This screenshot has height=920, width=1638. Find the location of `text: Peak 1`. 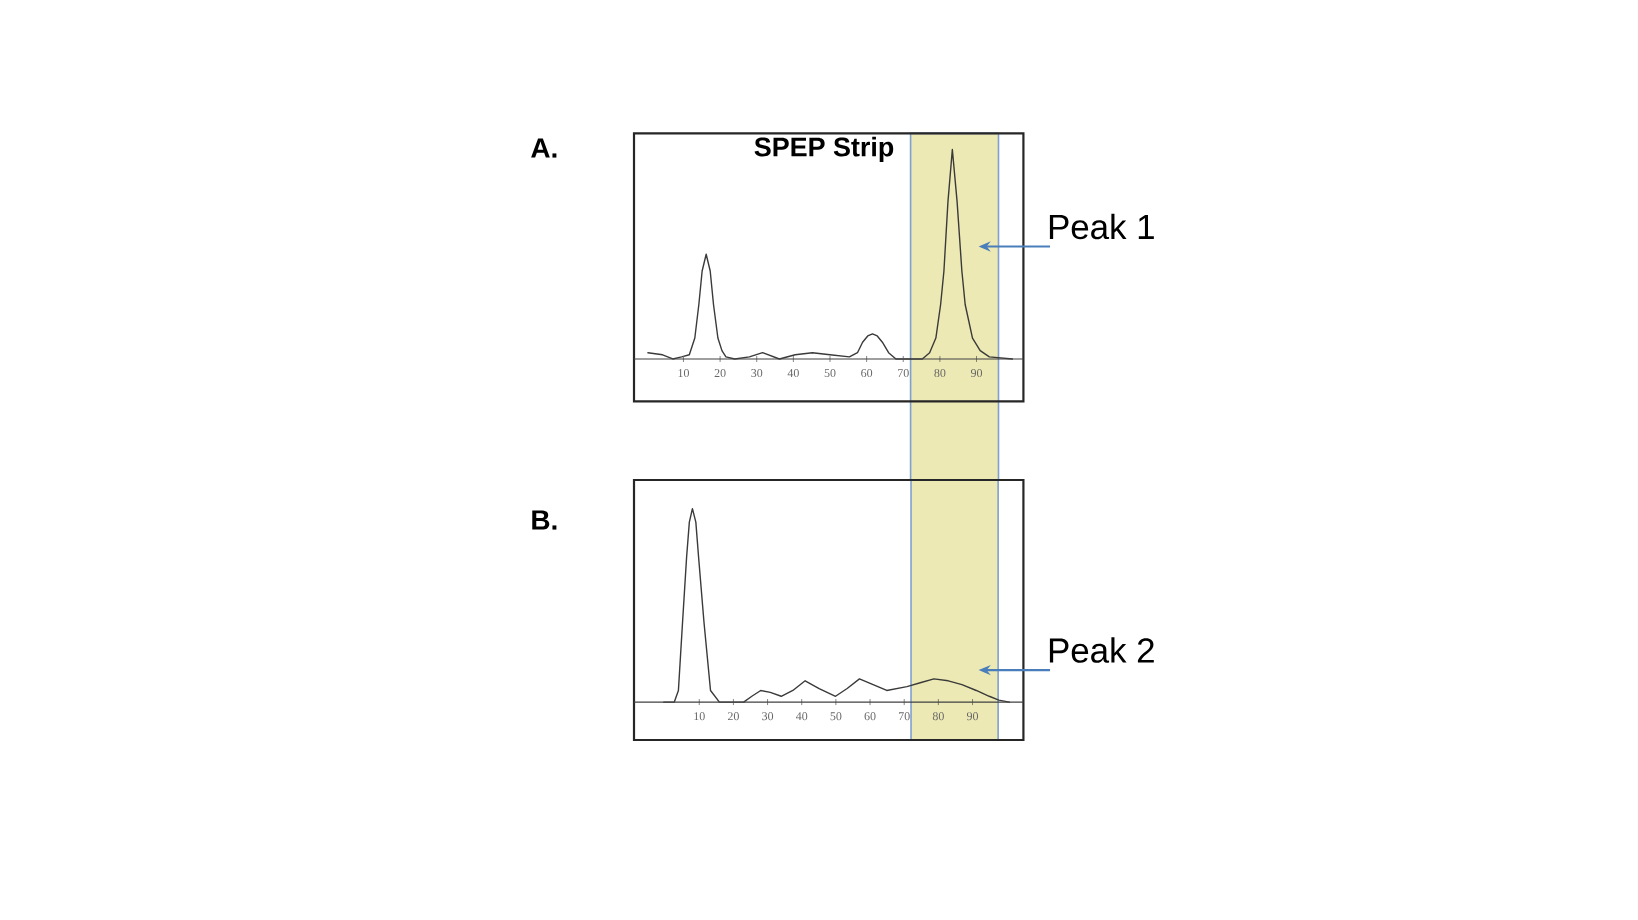

text: Peak 1 is located at coordinates (1101, 226).